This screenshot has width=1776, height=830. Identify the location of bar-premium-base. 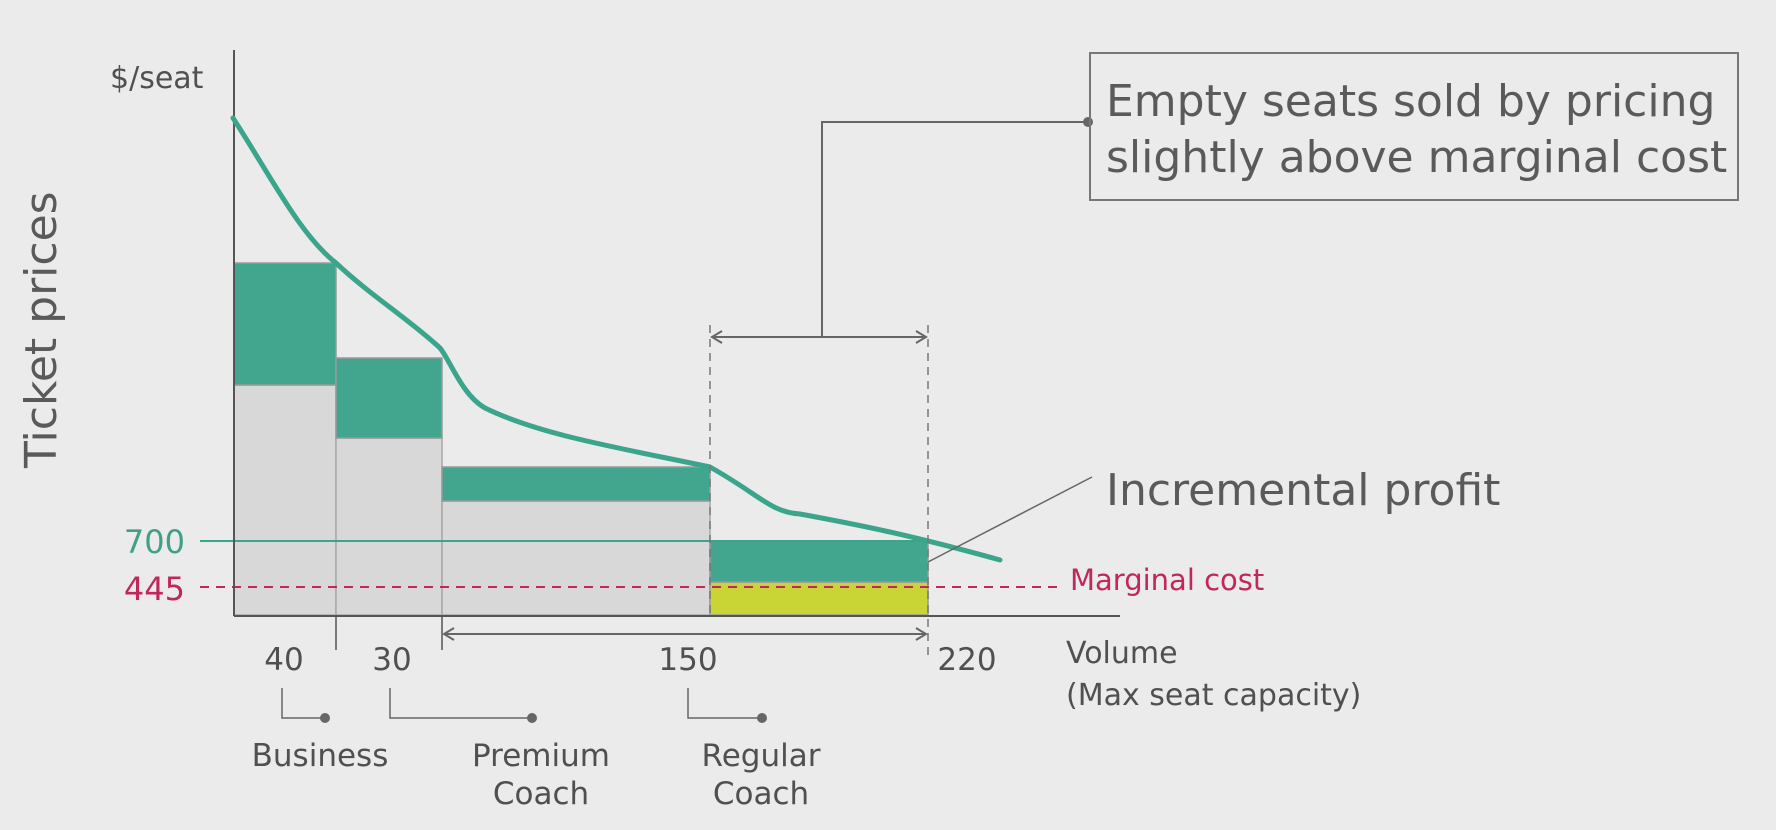
(389, 526).